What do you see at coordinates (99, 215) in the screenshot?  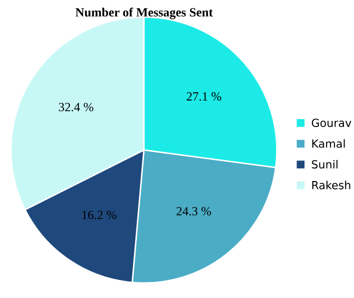 I see `data-label: 16.2 %` at bounding box center [99, 215].